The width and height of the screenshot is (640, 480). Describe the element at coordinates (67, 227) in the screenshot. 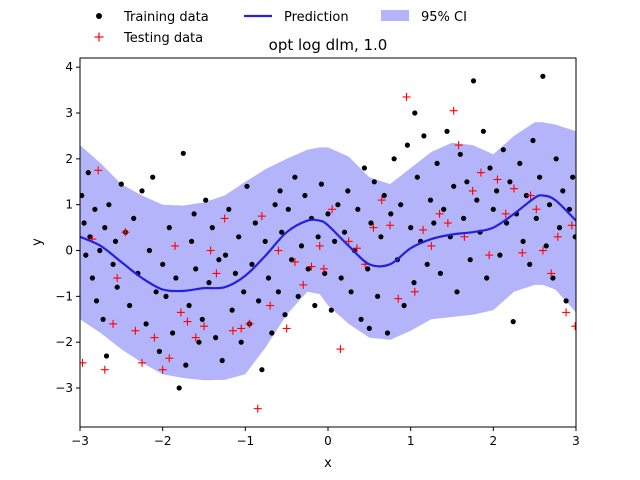

I see `y-axis: −3 −2 −1 0 1 2 3 4` at that location.